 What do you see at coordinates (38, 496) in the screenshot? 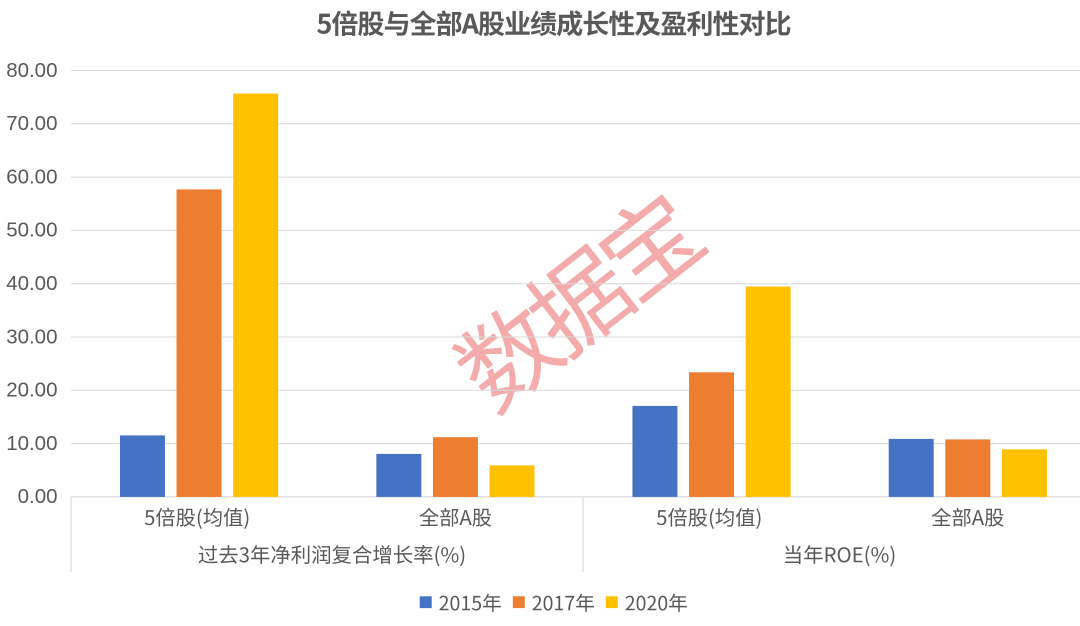
I see `svg-text: 0.00` at bounding box center [38, 496].